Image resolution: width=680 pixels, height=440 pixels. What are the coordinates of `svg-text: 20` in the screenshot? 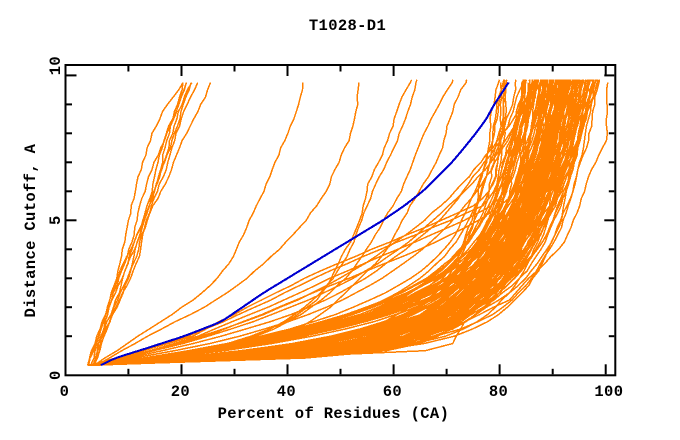 It's located at (180, 392).